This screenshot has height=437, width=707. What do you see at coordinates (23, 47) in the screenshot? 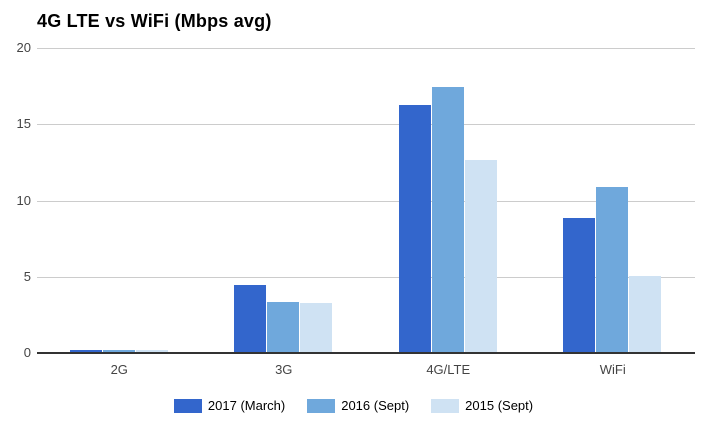
I see `y-axis-tick-label: 20` at bounding box center [23, 47].